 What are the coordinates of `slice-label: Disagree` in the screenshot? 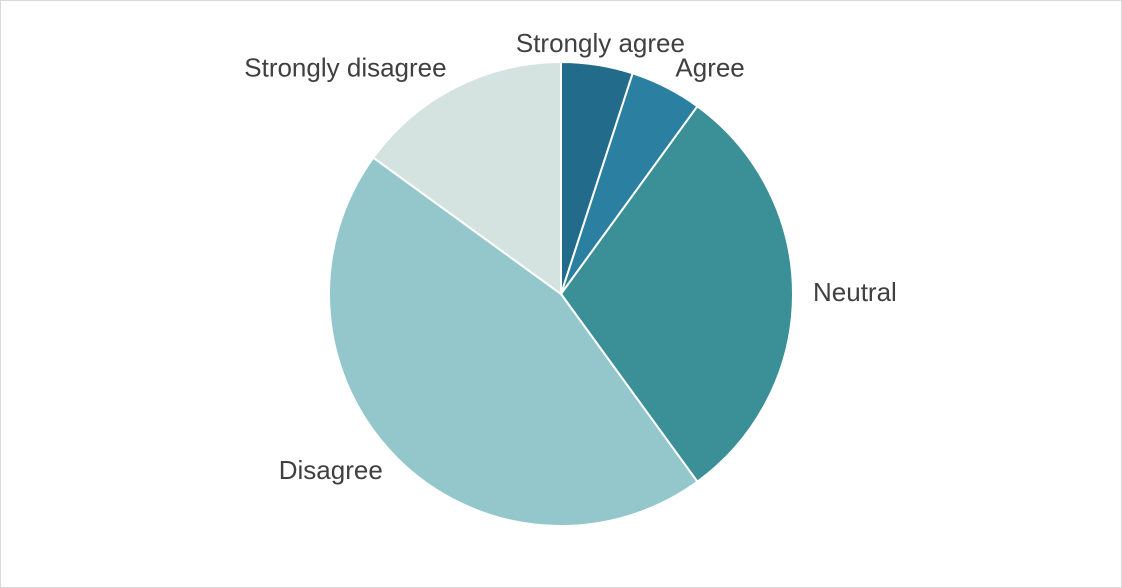 It's located at (331, 470).